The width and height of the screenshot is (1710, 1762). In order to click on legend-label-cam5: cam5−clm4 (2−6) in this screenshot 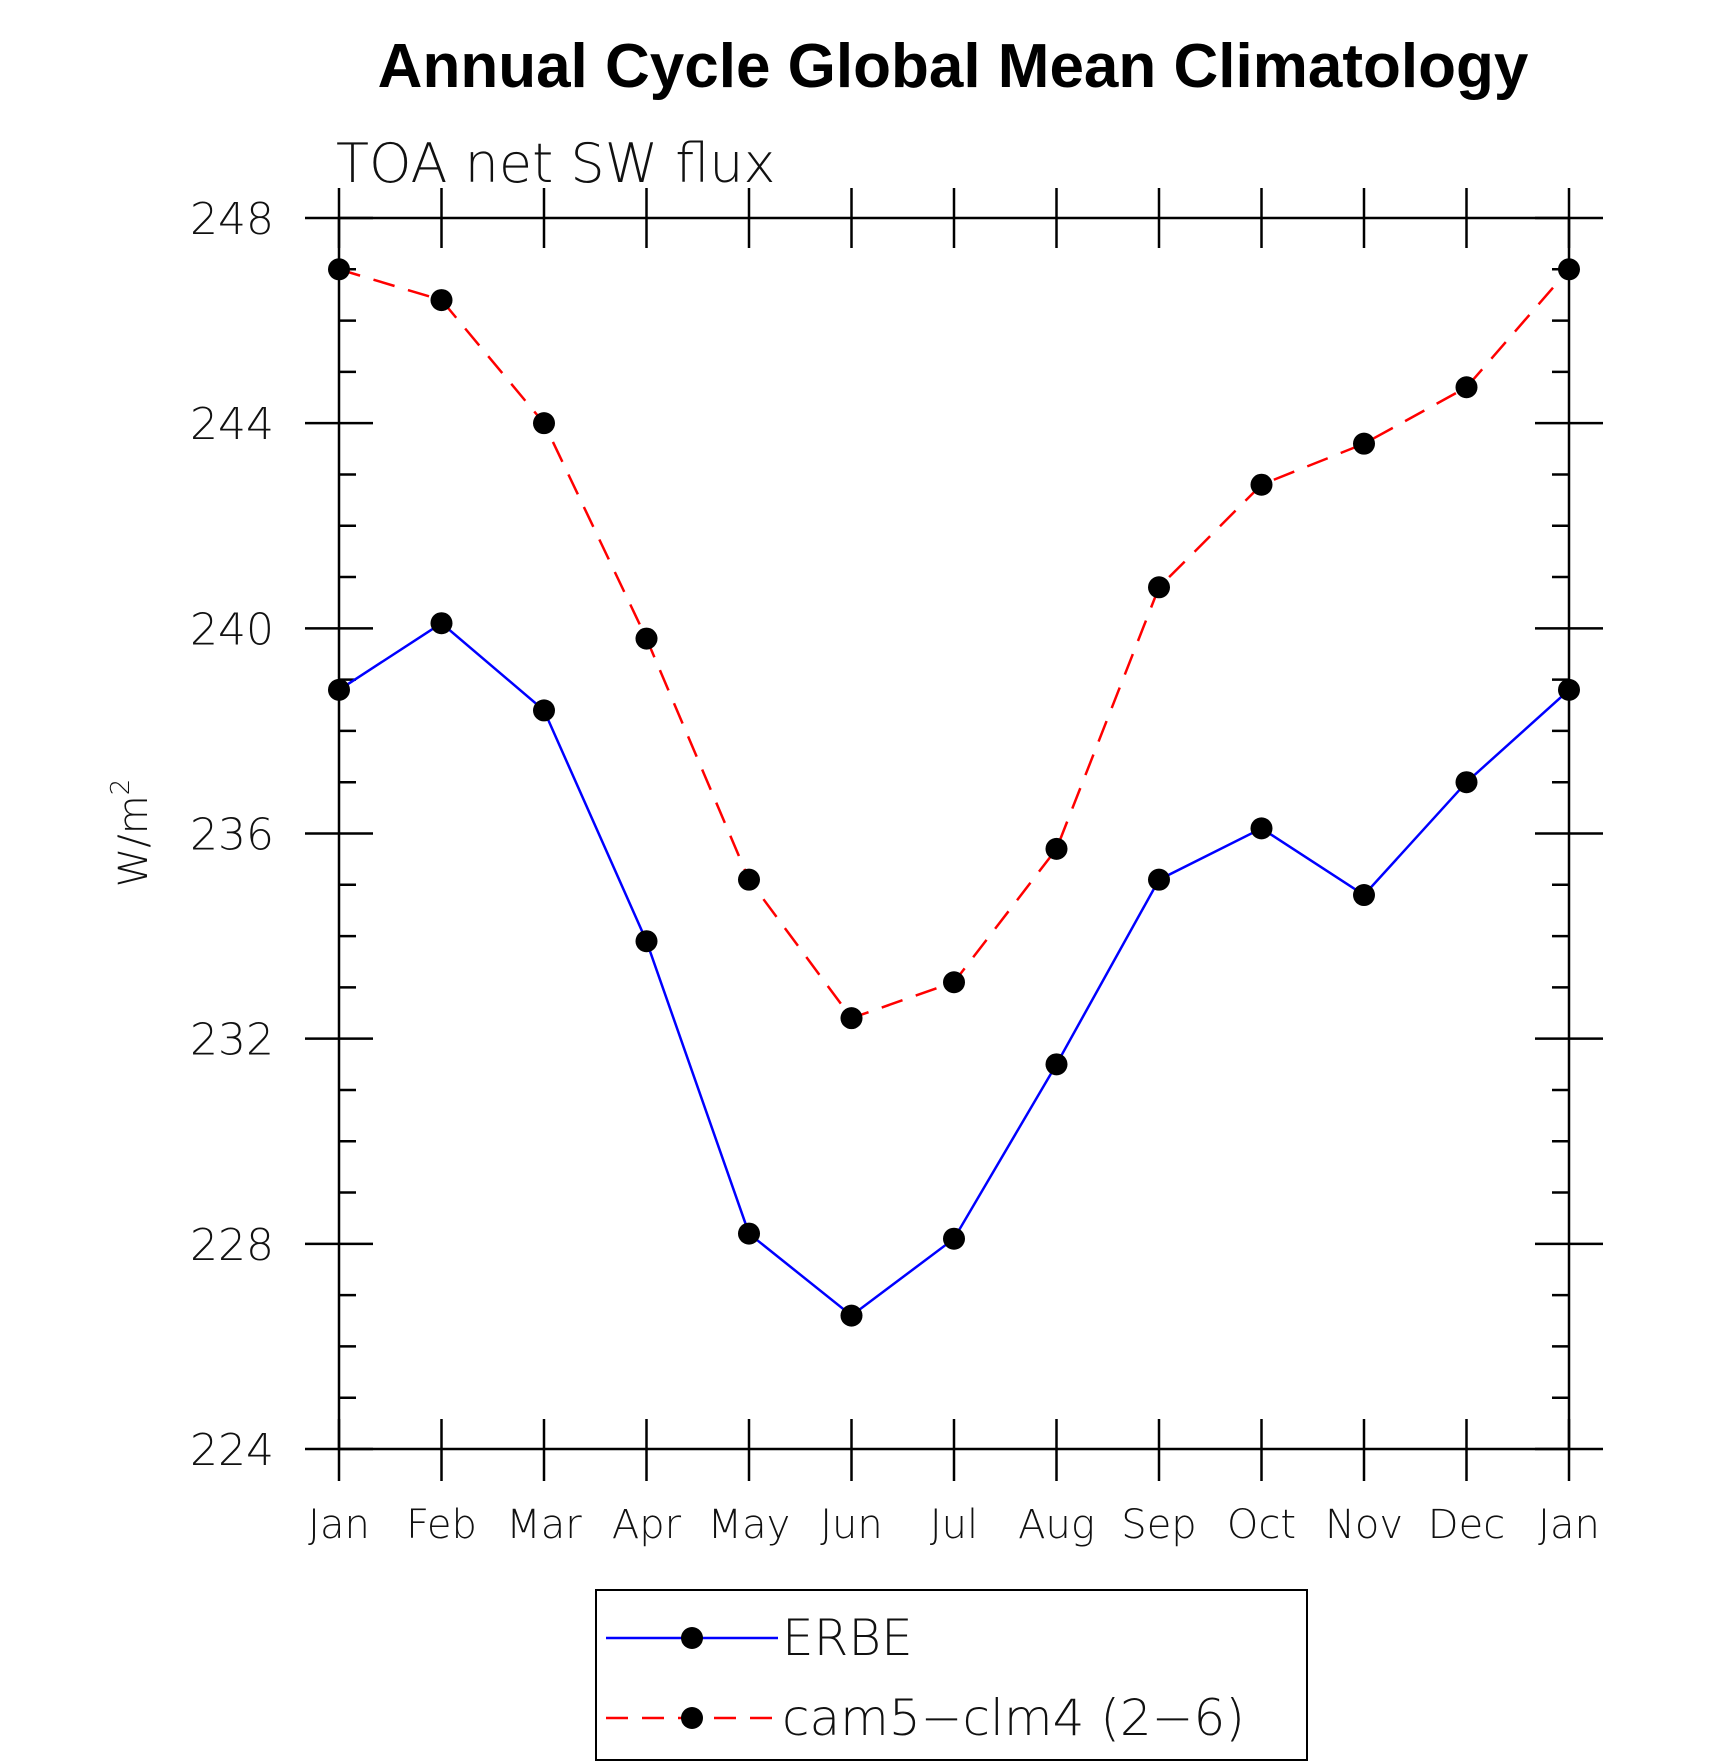, I will do `click(1013, 1718)`.